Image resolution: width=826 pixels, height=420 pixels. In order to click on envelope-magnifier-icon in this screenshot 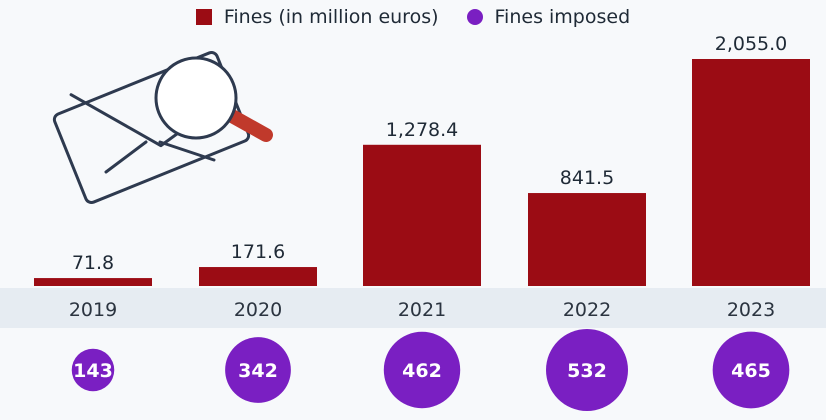, I will do `click(162, 127)`.